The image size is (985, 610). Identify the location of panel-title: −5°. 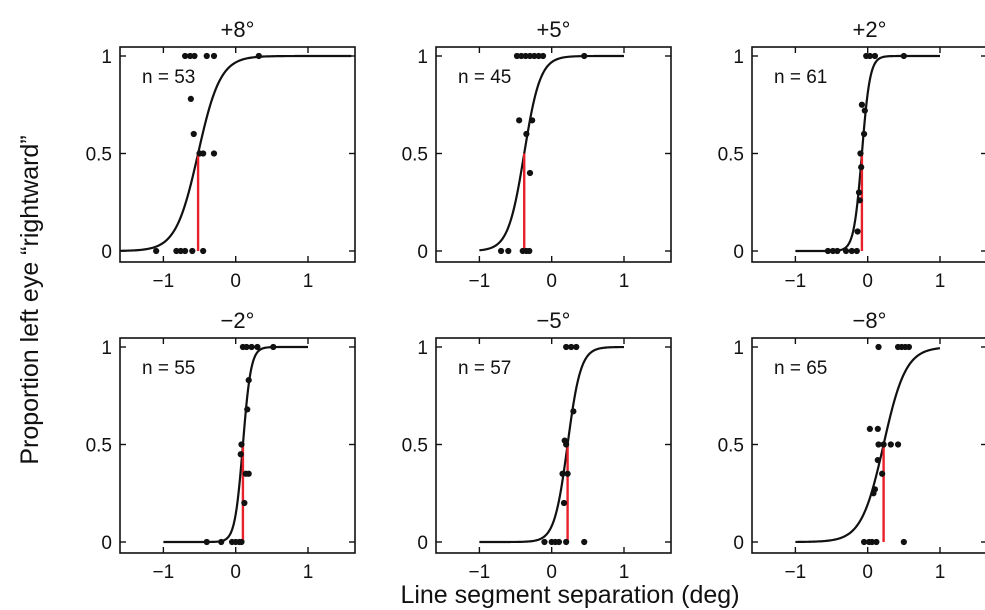
(554, 320).